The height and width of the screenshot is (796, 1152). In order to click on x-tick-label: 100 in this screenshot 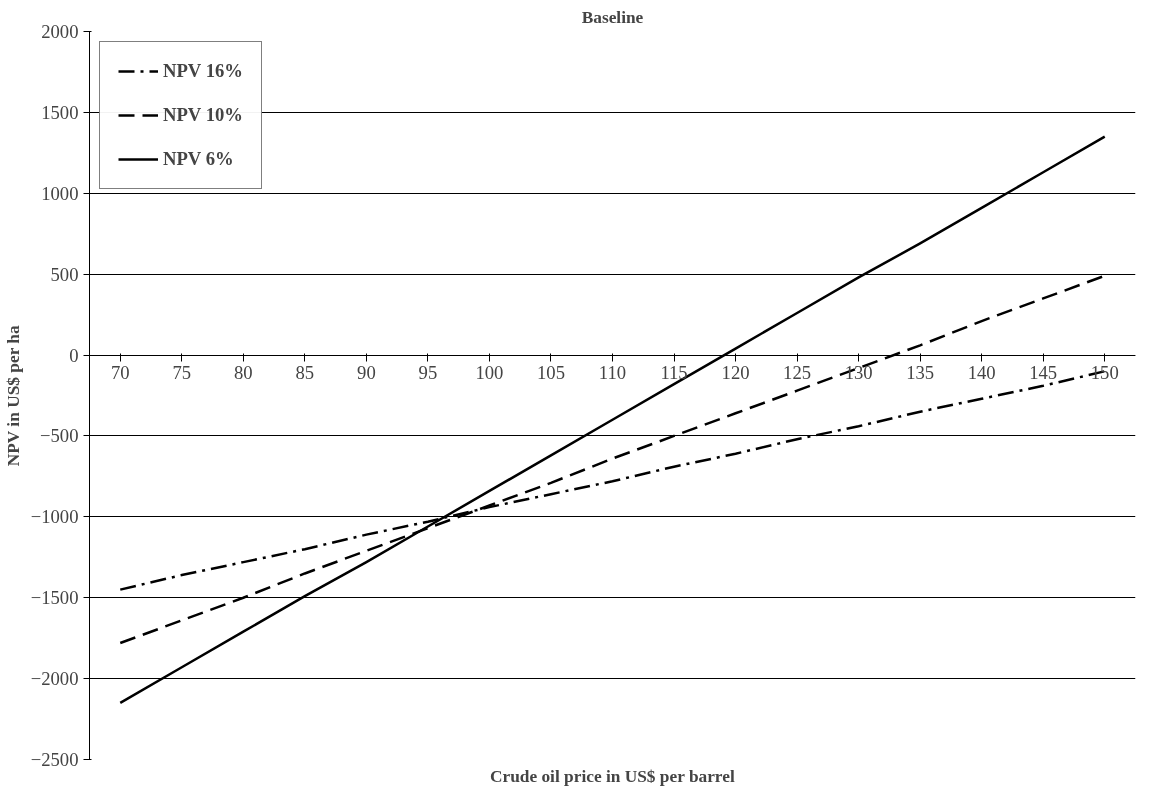, I will do `click(489, 373)`.